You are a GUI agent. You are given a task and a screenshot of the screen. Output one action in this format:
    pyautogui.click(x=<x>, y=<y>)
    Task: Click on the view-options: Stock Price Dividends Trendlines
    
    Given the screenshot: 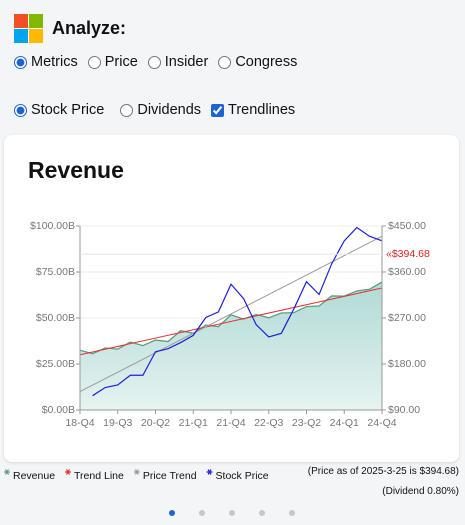 What is the action you would take?
    pyautogui.click(x=157, y=110)
    